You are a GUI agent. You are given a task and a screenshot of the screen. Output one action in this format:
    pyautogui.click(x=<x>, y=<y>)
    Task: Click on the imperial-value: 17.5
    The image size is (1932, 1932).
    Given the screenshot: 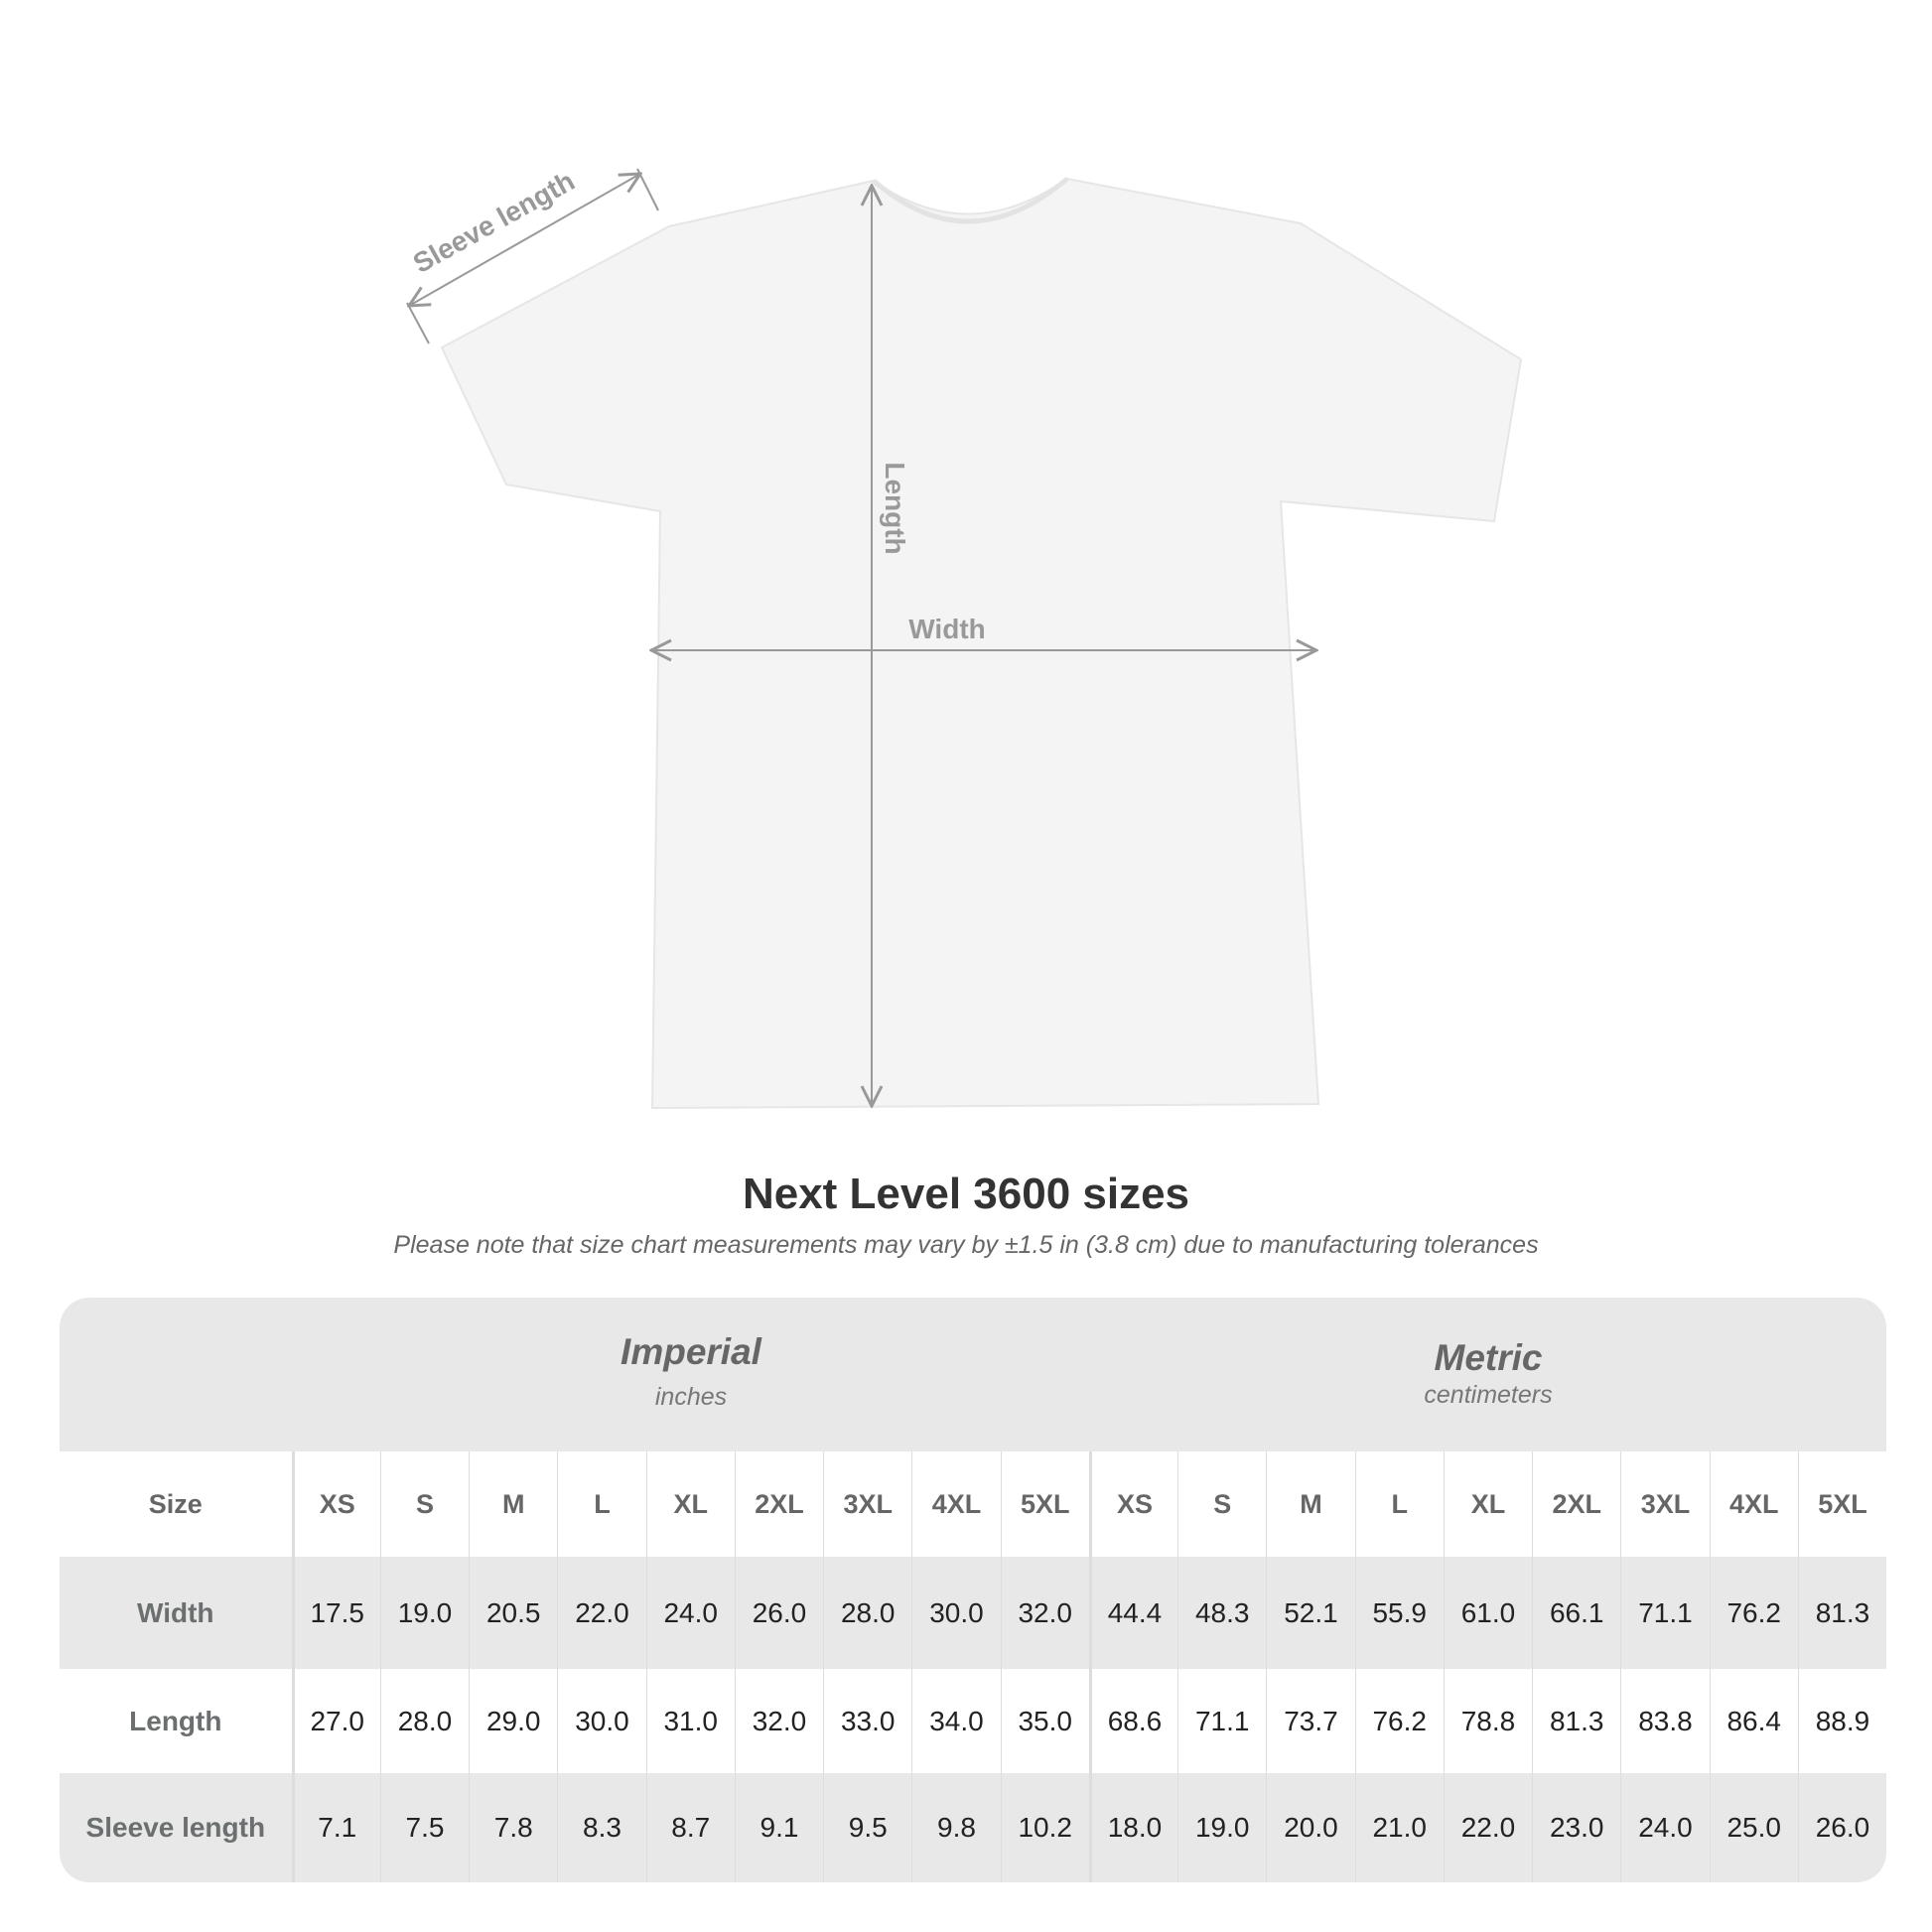 What is the action you would take?
    pyautogui.click(x=336, y=1613)
    